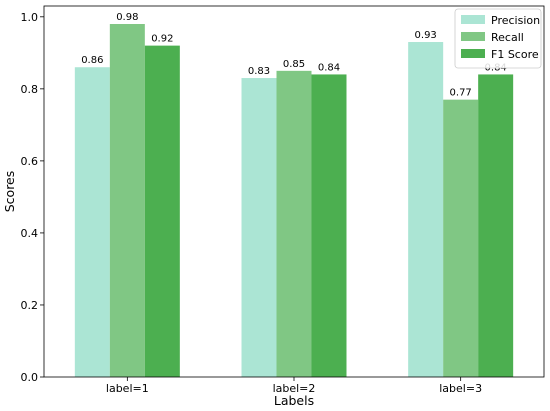  What do you see at coordinates (259, 71) in the screenshot?
I see `data-label: 0.83` at bounding box center [259, 71].